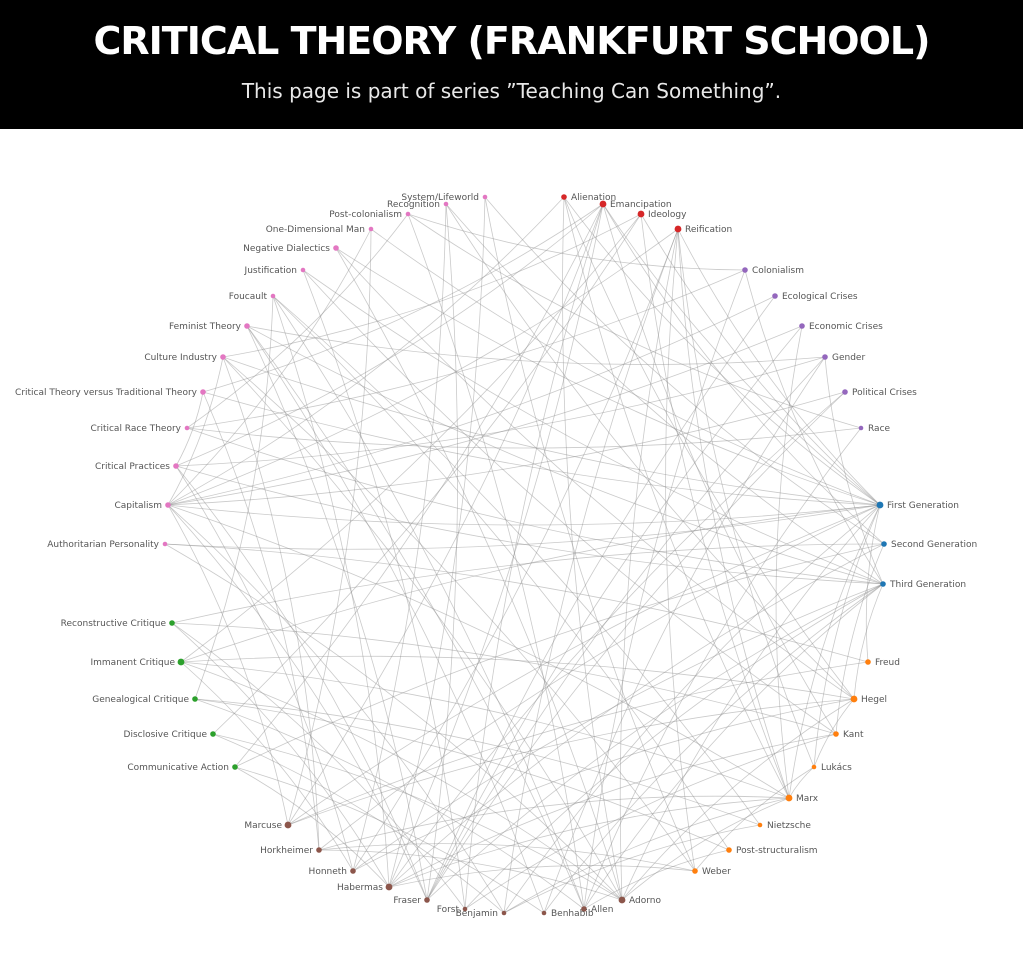 This screenshot has height=962, width=1023. I want to click on node-post-structuralism: Post-structuralism, so click(772, 851).